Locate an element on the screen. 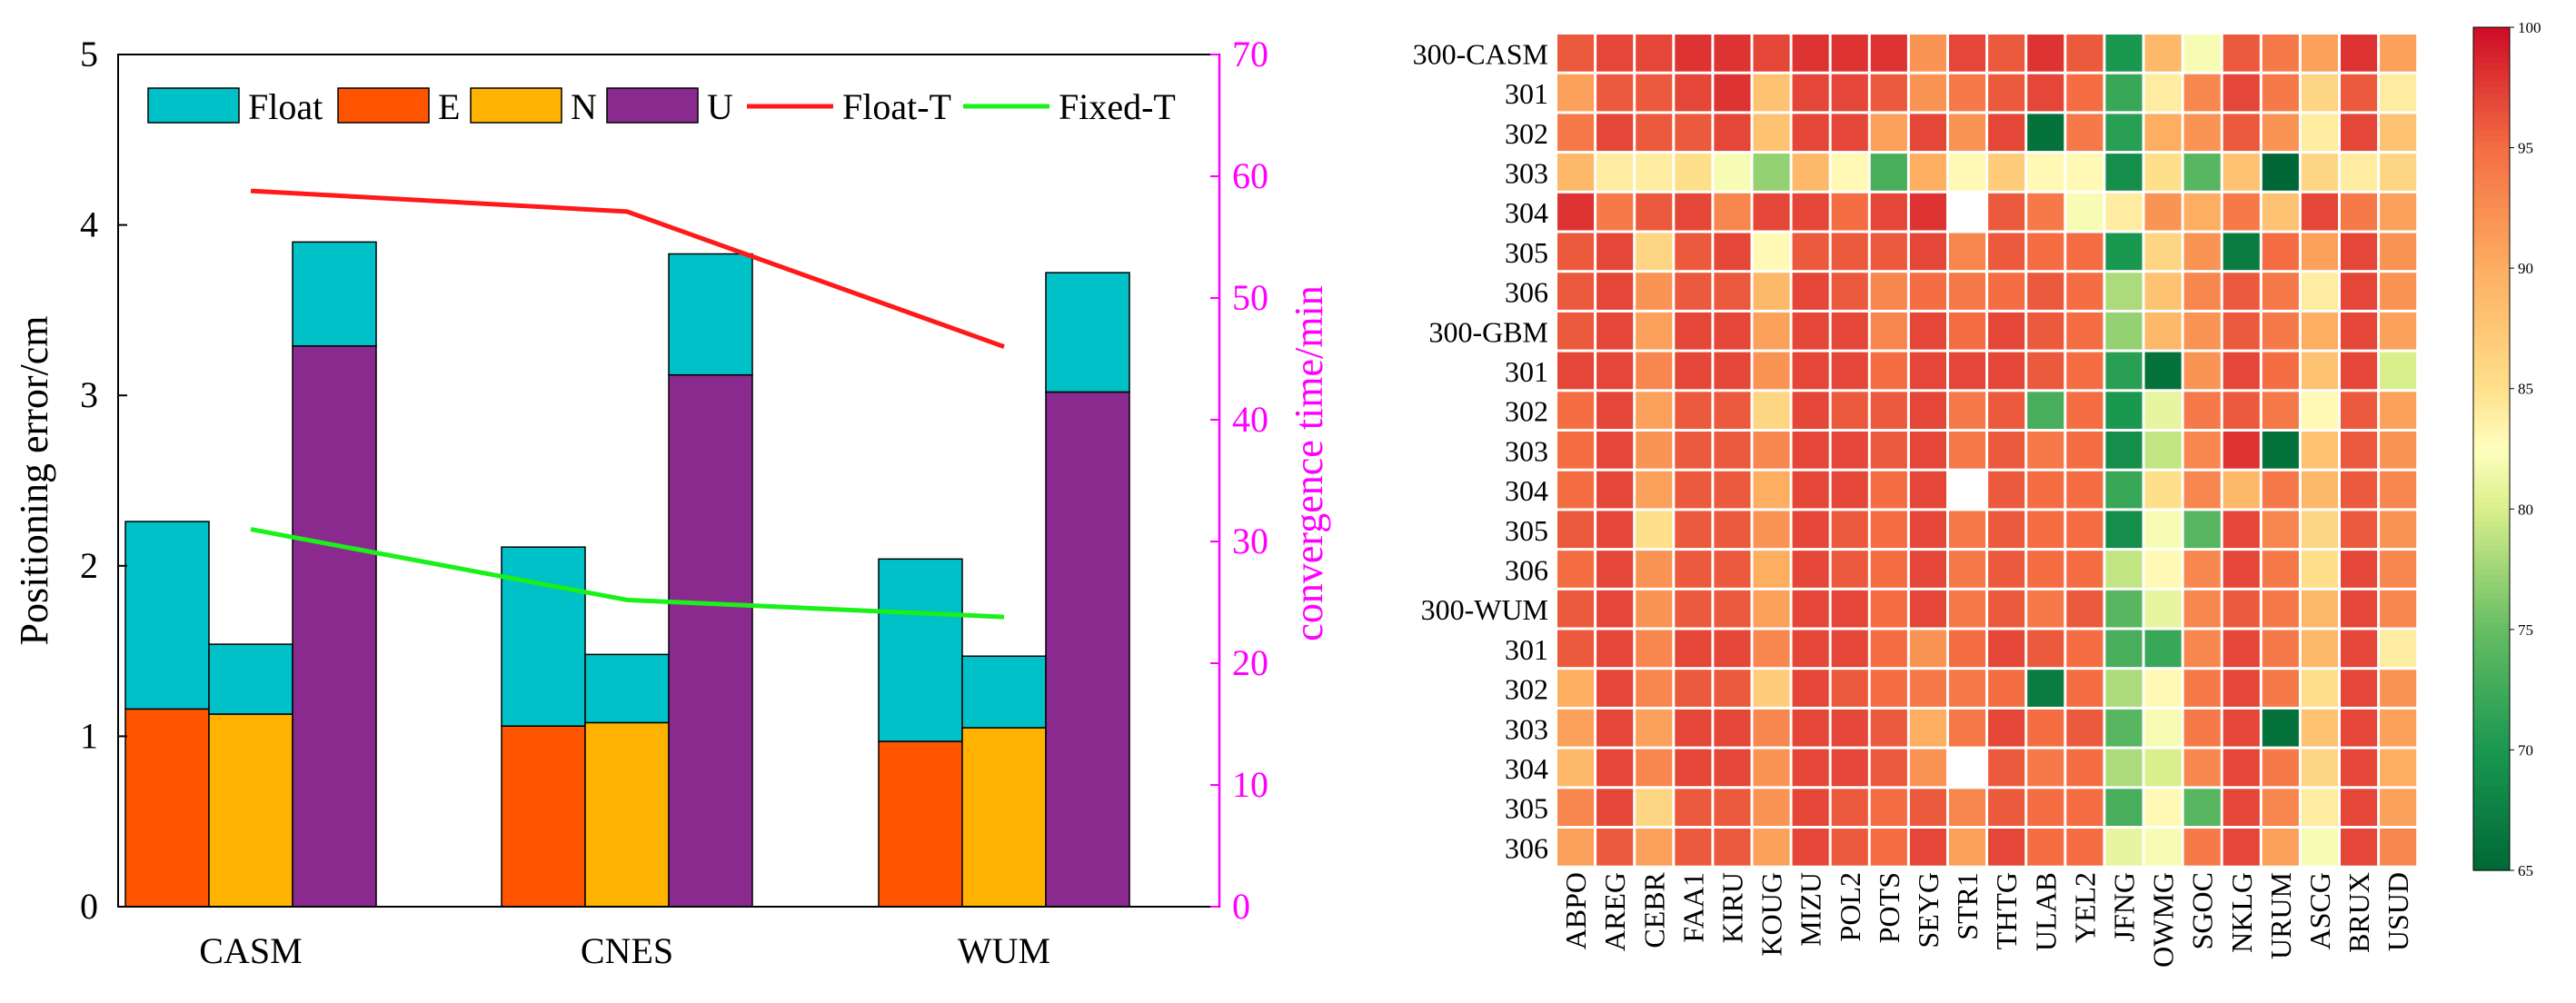  column-label: ULAB is located at coordinates (2046, 911).